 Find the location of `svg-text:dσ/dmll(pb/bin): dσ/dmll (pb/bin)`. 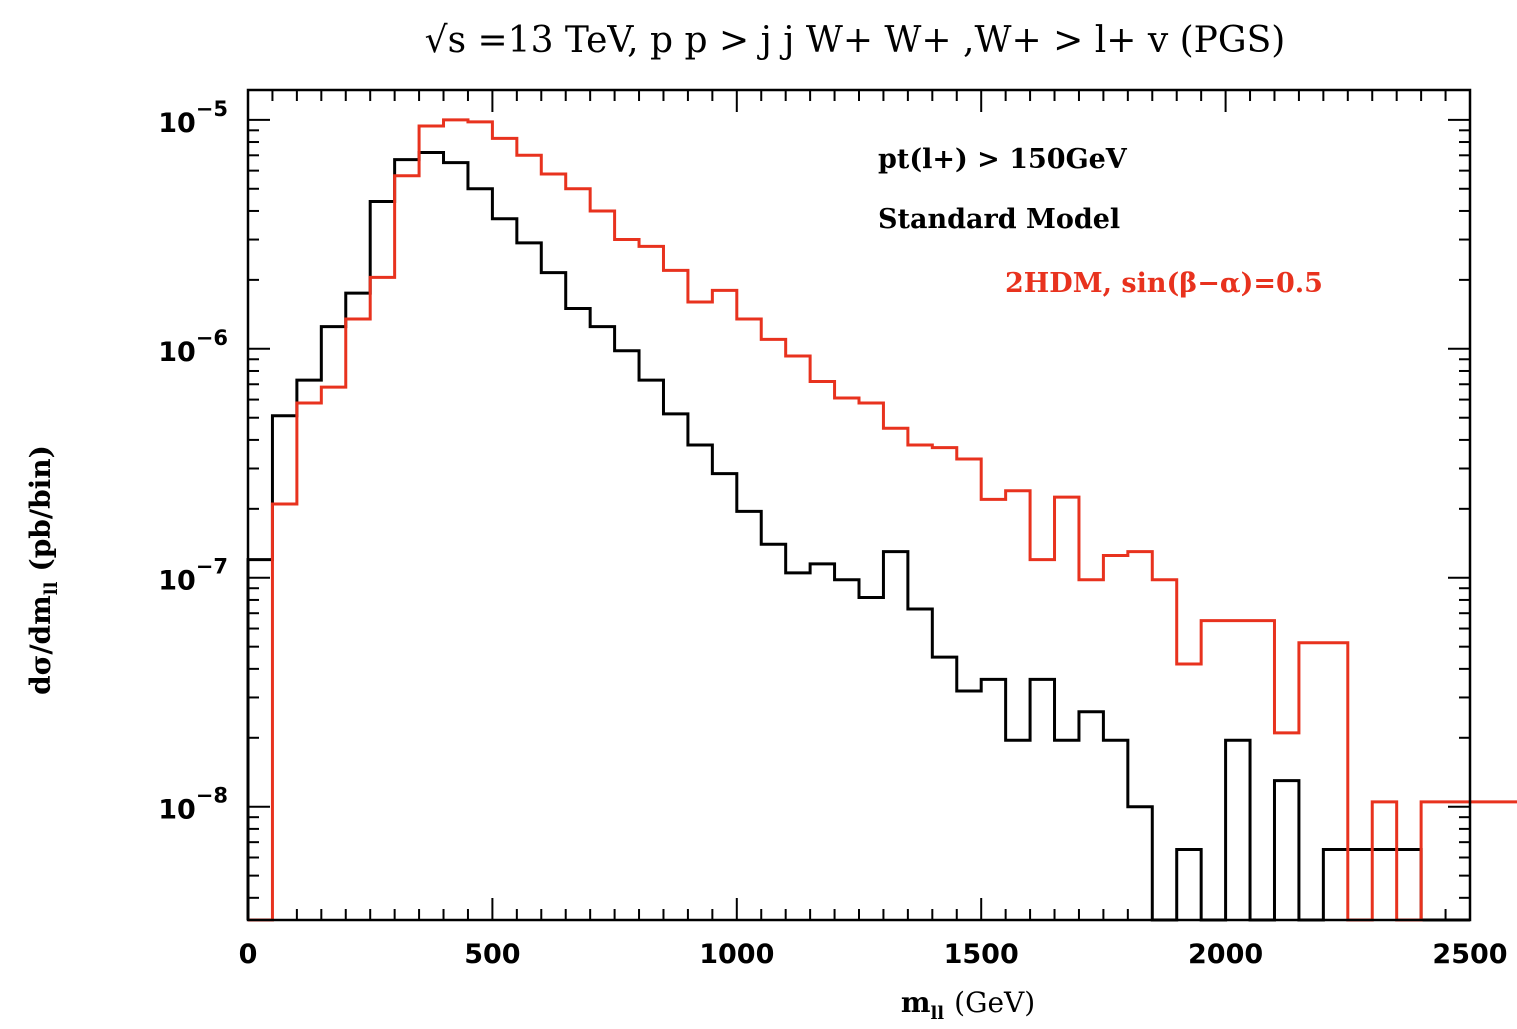

svg-text:dσ/dmll(pb/bin): dσ/dmll (pb/bin) is located at coordinates (43, 570).